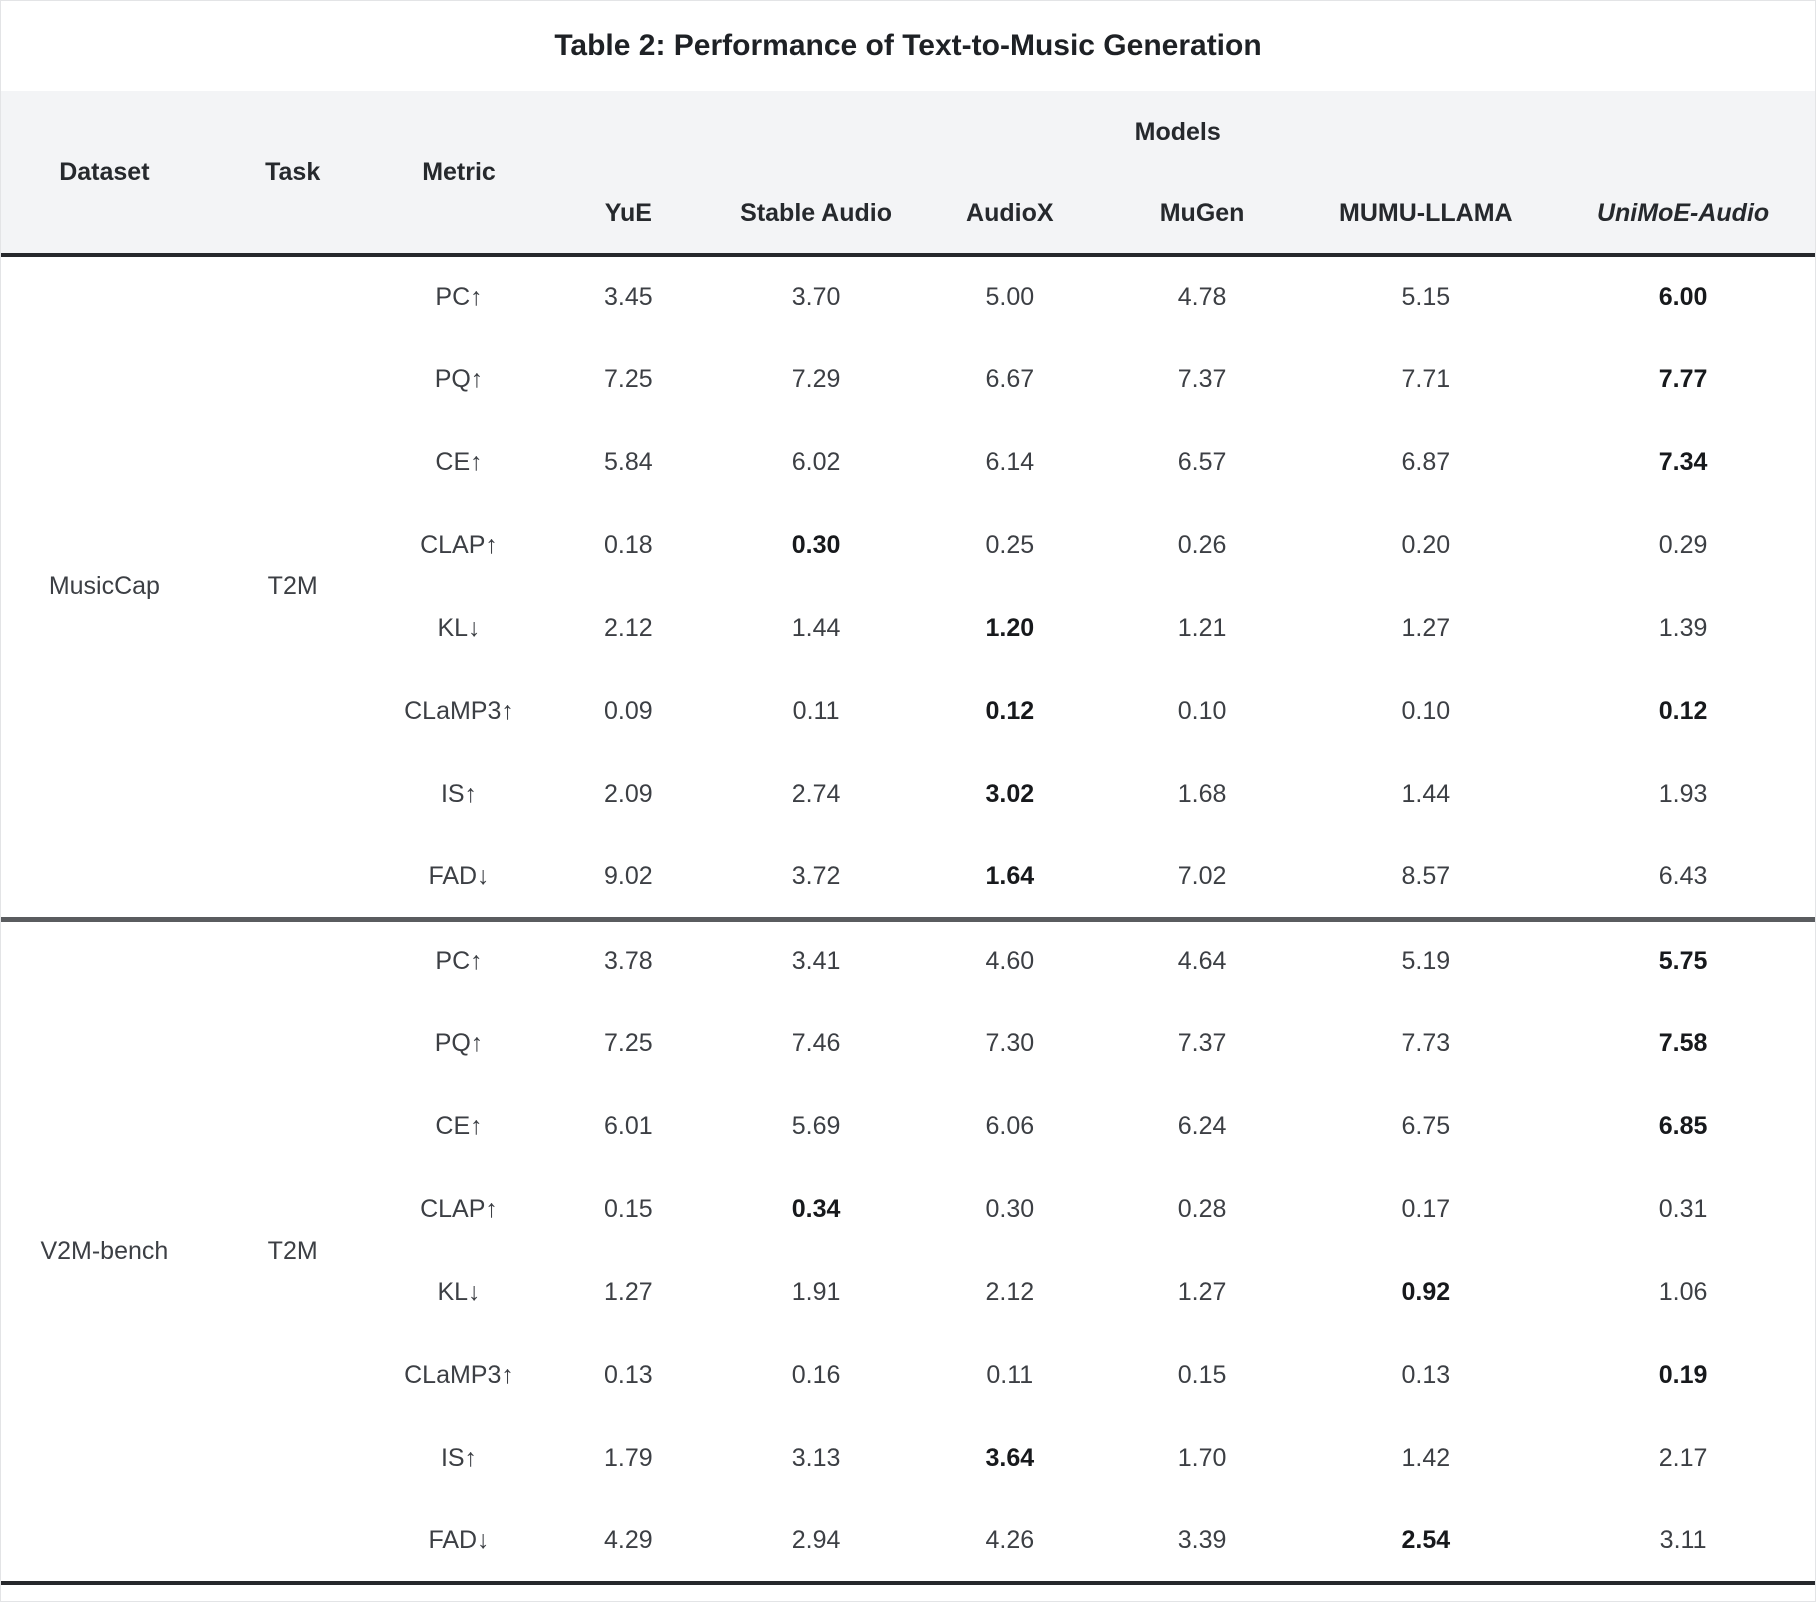  I want to click on model-column-header: Stable Audio, so click(816, 212).